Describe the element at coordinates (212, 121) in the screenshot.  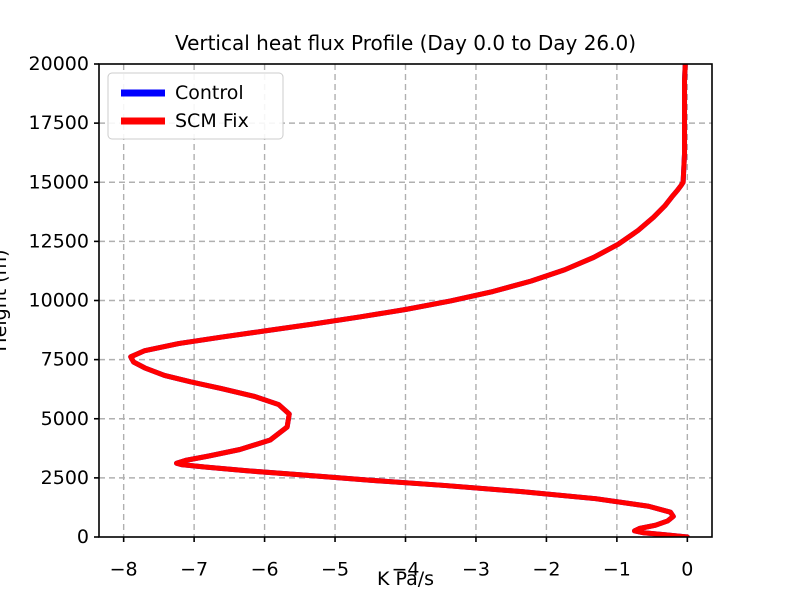
I see `legend-label-scm-fix: SCM Fix` at that location.